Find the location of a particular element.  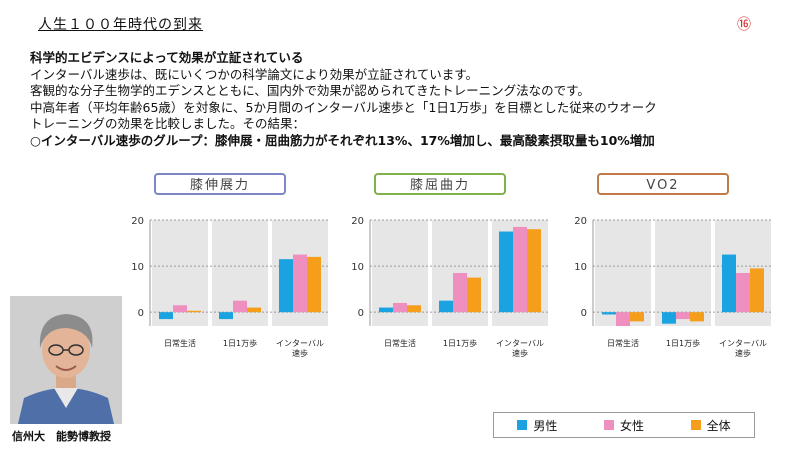

person-portrait-icon is located at coordinates (66, 360).